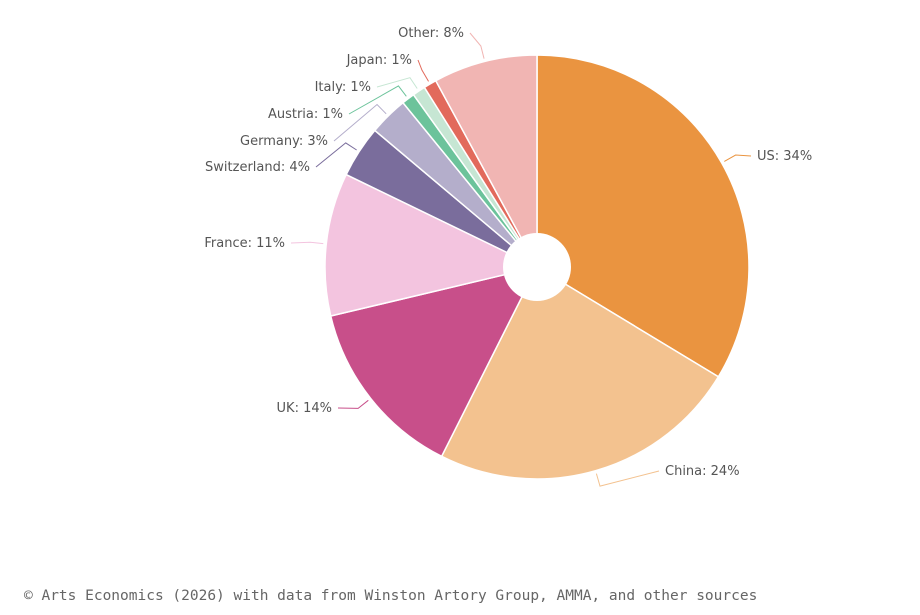  What do you see at coordinates (379, 60) in the screenshot?
I see `slice-label-japan: Japan: 1%` at bounding box center [379, 60].